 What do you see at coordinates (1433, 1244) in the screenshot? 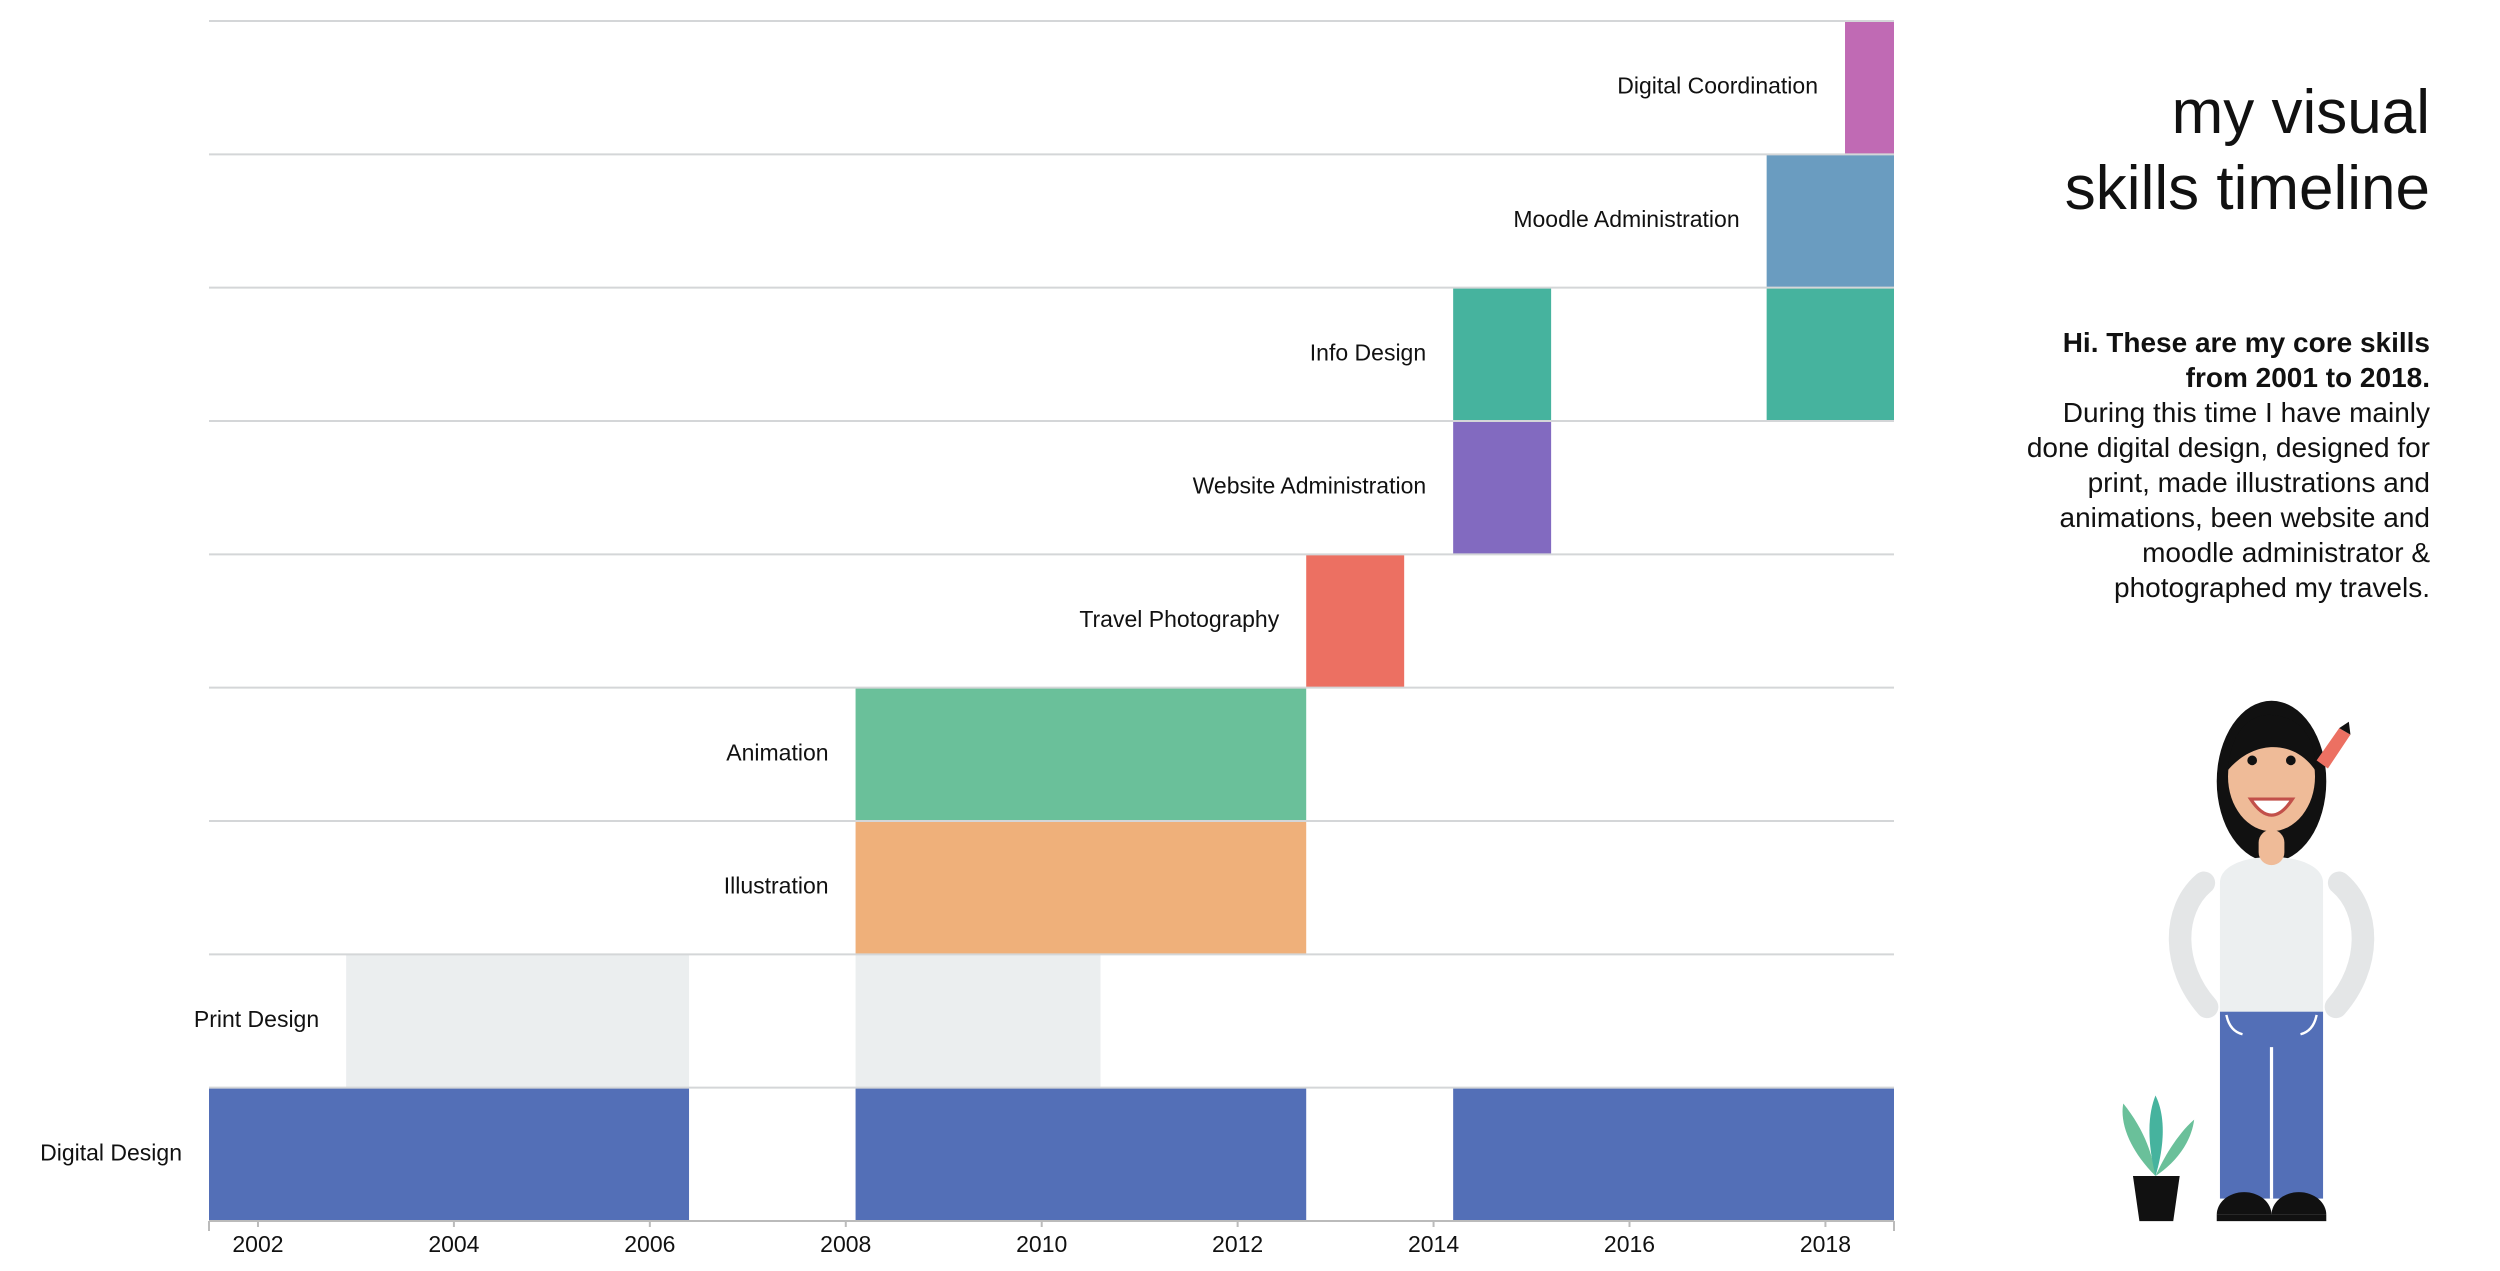
I see `x-tick-label: 2014` at bounding box center [1433, 1244].